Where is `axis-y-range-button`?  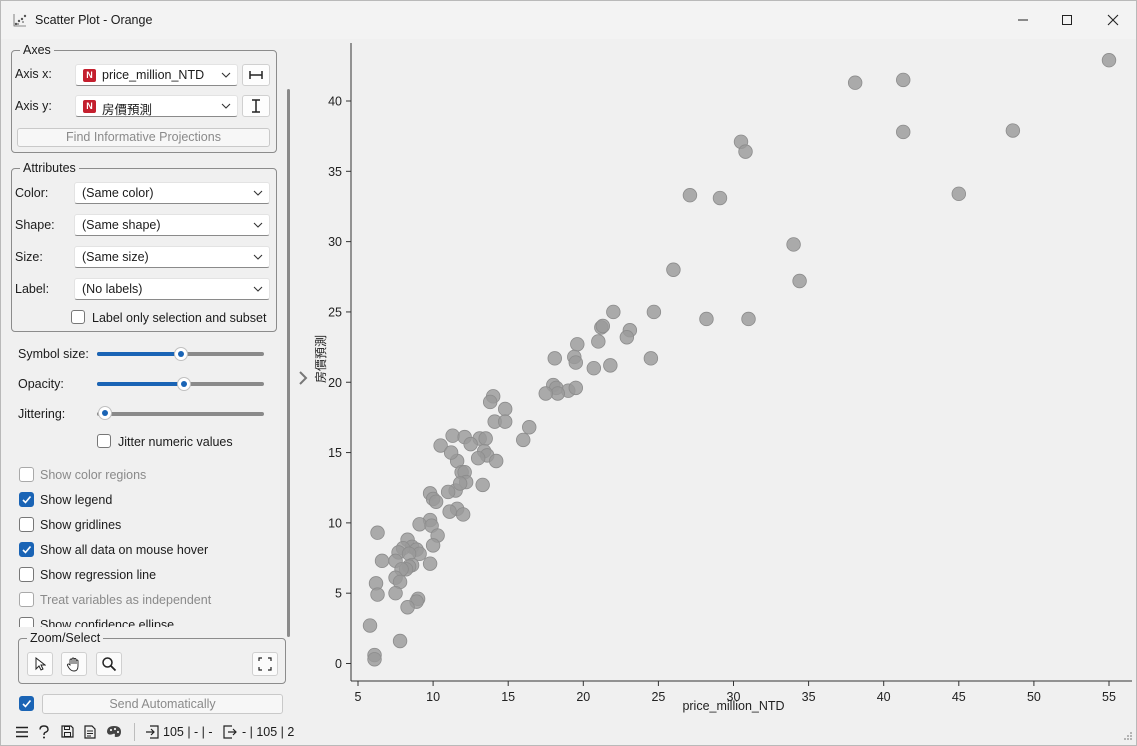
axis-y-range-button is located at coordinates (256, 106).